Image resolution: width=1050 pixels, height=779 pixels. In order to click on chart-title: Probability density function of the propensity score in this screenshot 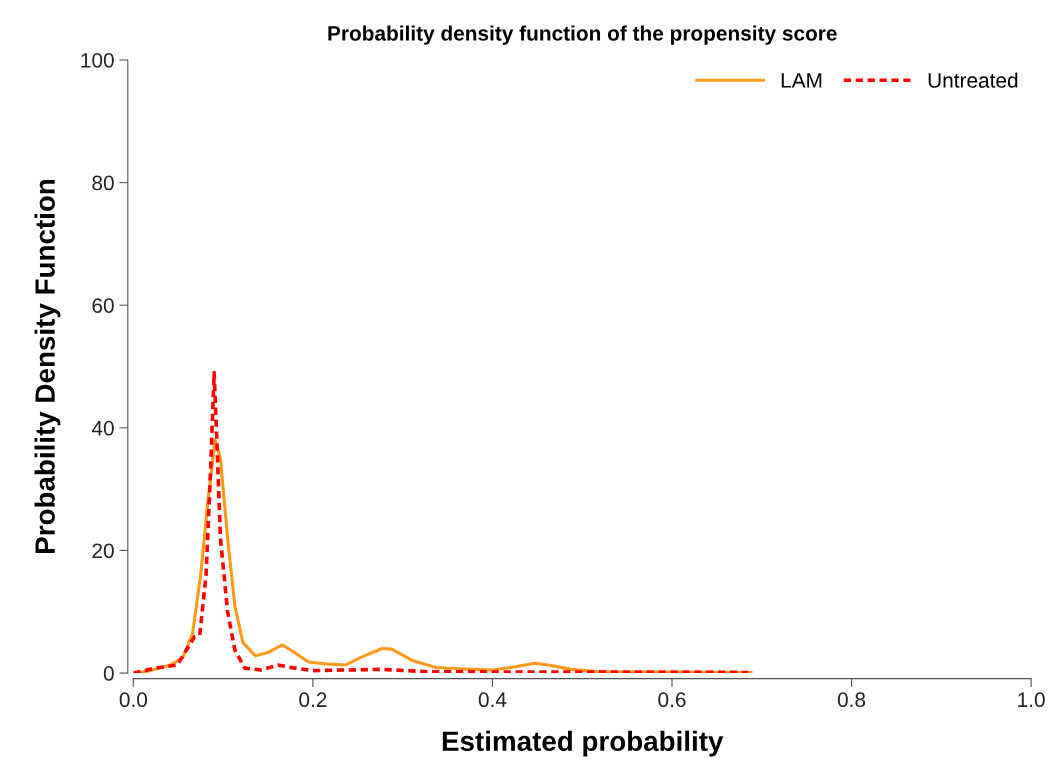, I will do `click(582, 35)`.